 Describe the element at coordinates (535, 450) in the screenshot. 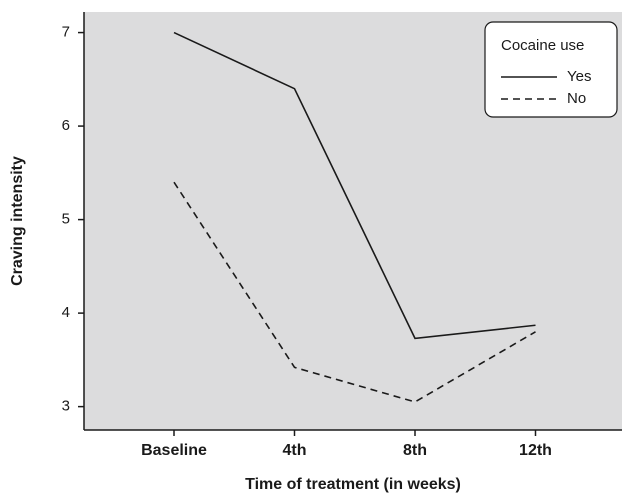

I see `x-tick-label: 12th` at that location.